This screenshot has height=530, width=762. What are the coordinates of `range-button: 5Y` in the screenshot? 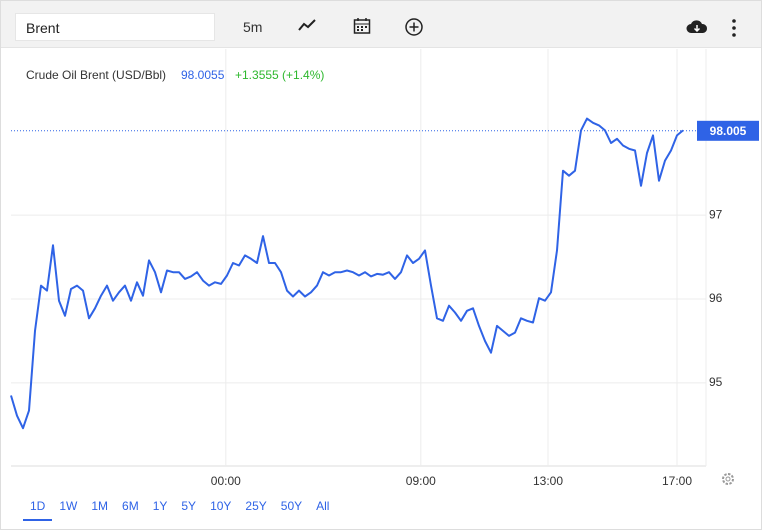 It's located at (189, 506).